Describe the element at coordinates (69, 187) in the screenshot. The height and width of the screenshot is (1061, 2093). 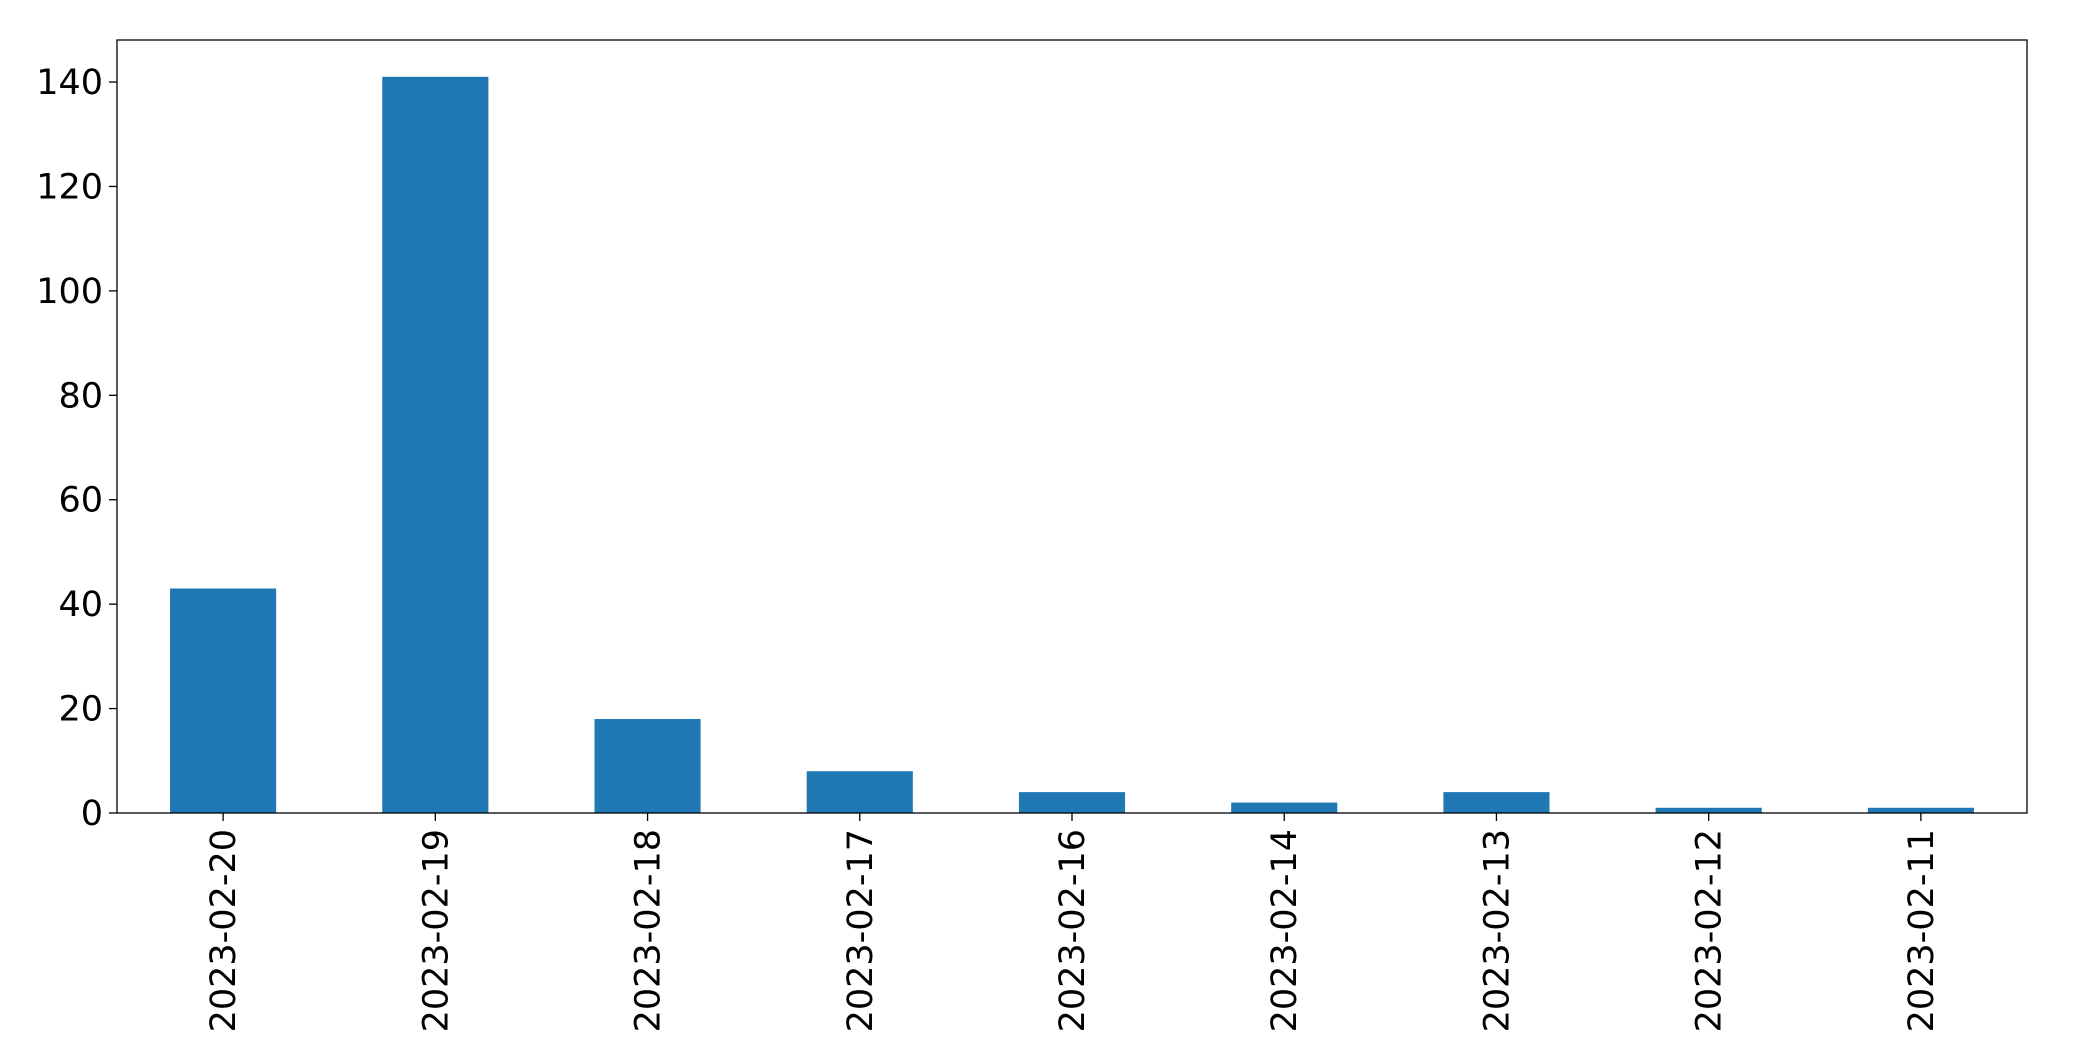
I see `y-tick-label: 120` at that location.